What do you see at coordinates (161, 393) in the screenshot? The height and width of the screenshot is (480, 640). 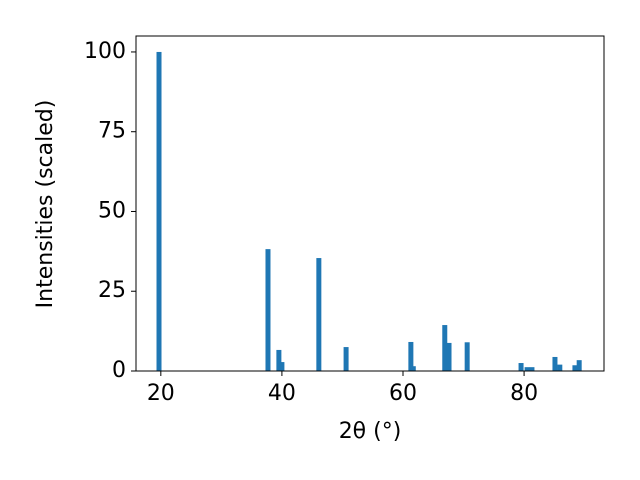 I see `x-tick-label: 20` at bounding box center [161, 393].